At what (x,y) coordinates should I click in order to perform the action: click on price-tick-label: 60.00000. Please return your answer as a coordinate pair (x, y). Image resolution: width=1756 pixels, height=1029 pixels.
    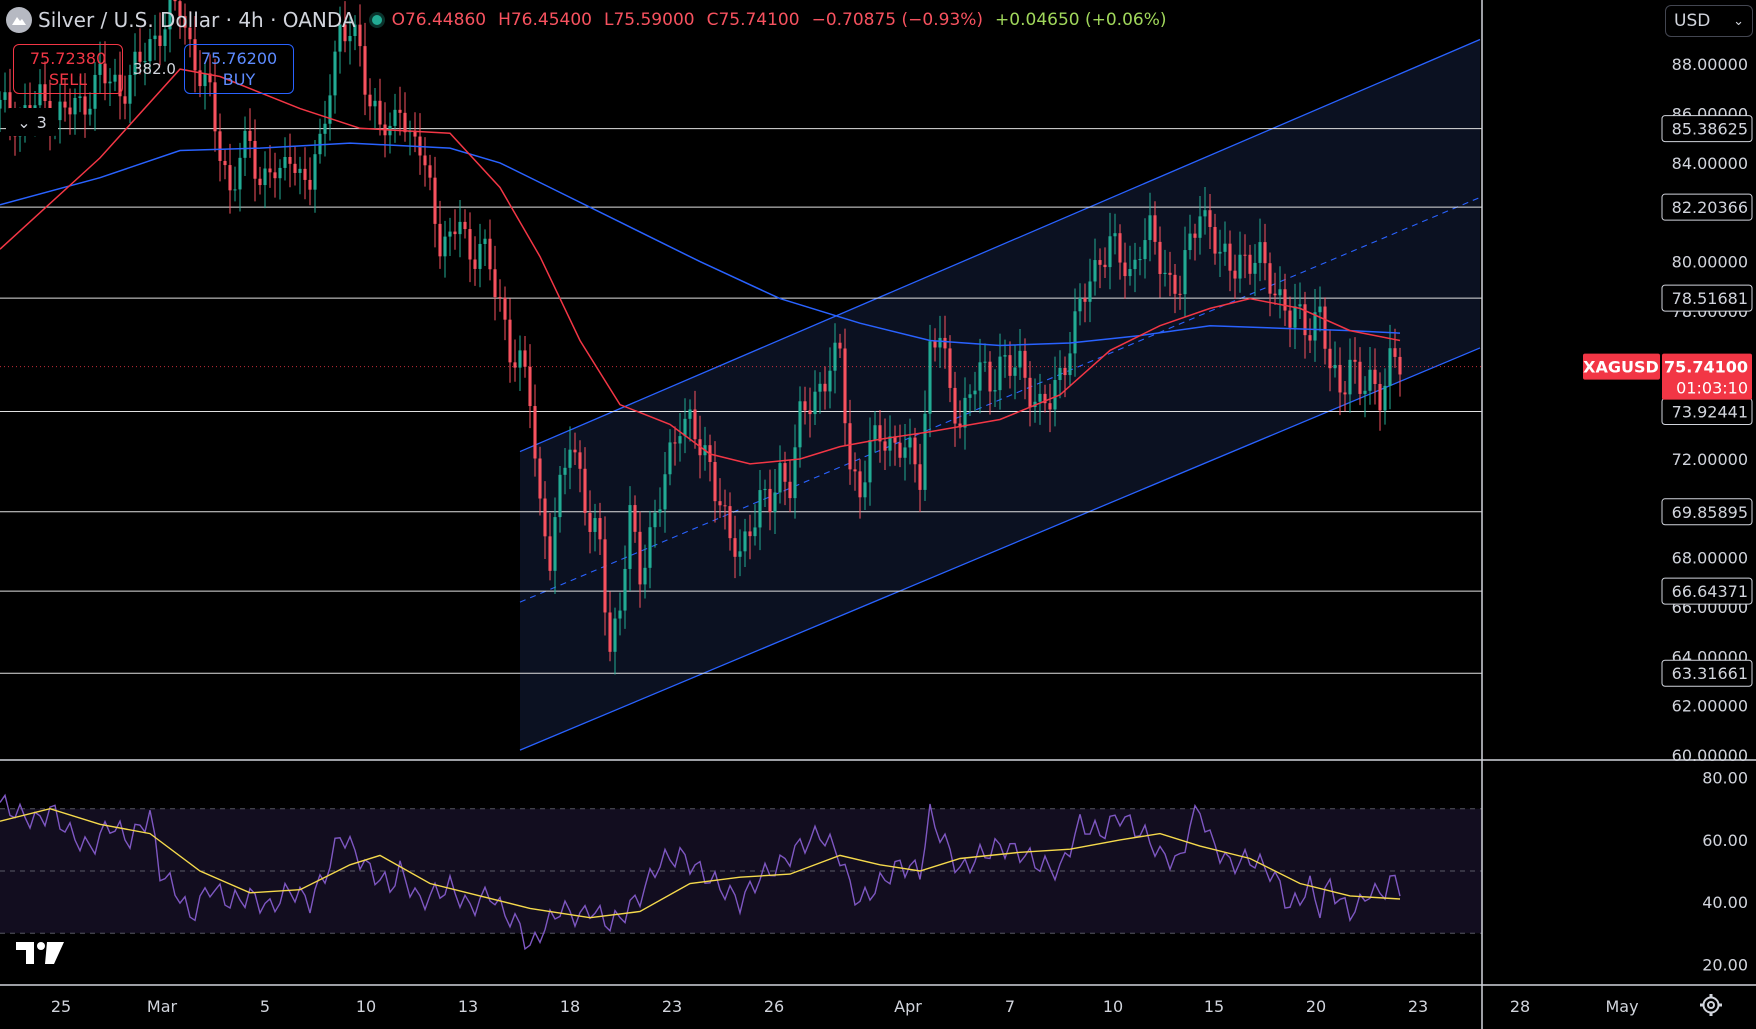
    Looking at the image, I should click on (1710, 755).